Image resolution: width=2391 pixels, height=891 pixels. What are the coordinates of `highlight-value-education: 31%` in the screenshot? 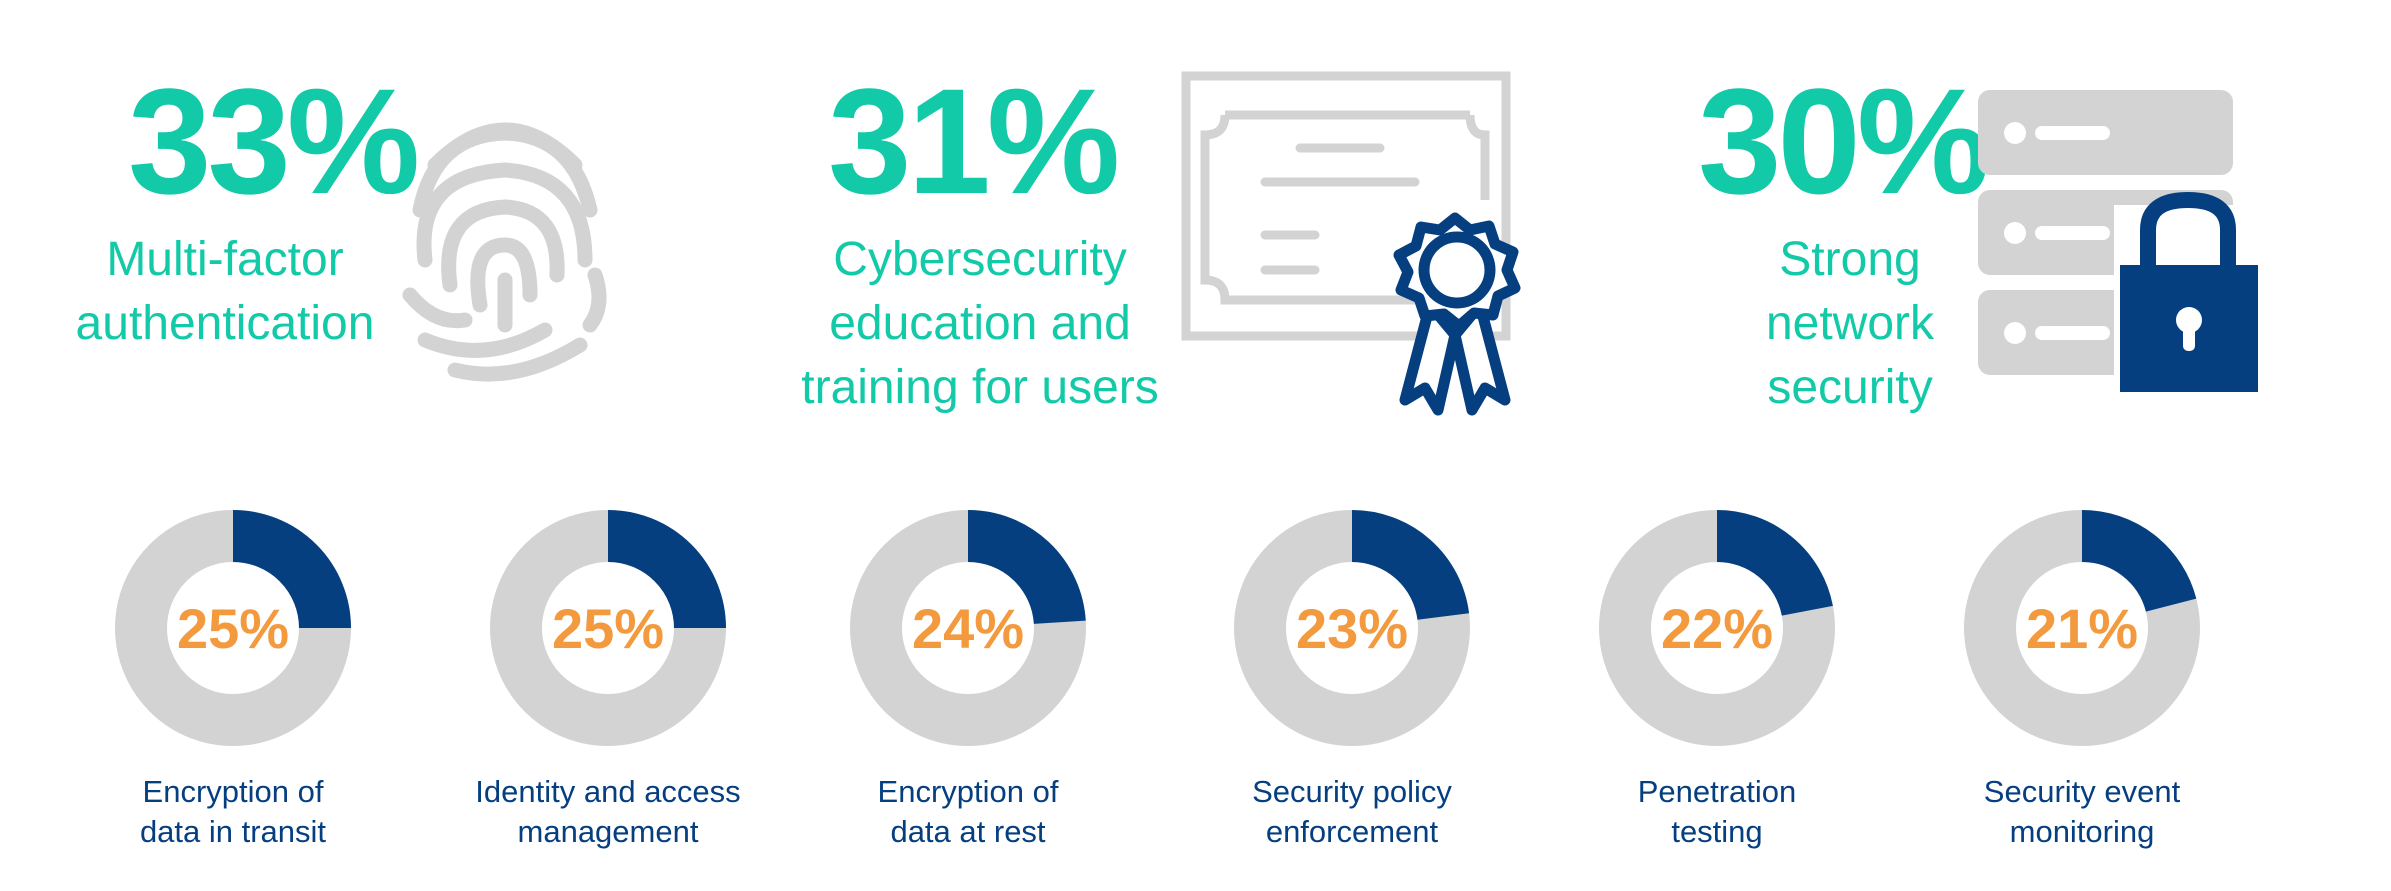 It's located at (974, 141).